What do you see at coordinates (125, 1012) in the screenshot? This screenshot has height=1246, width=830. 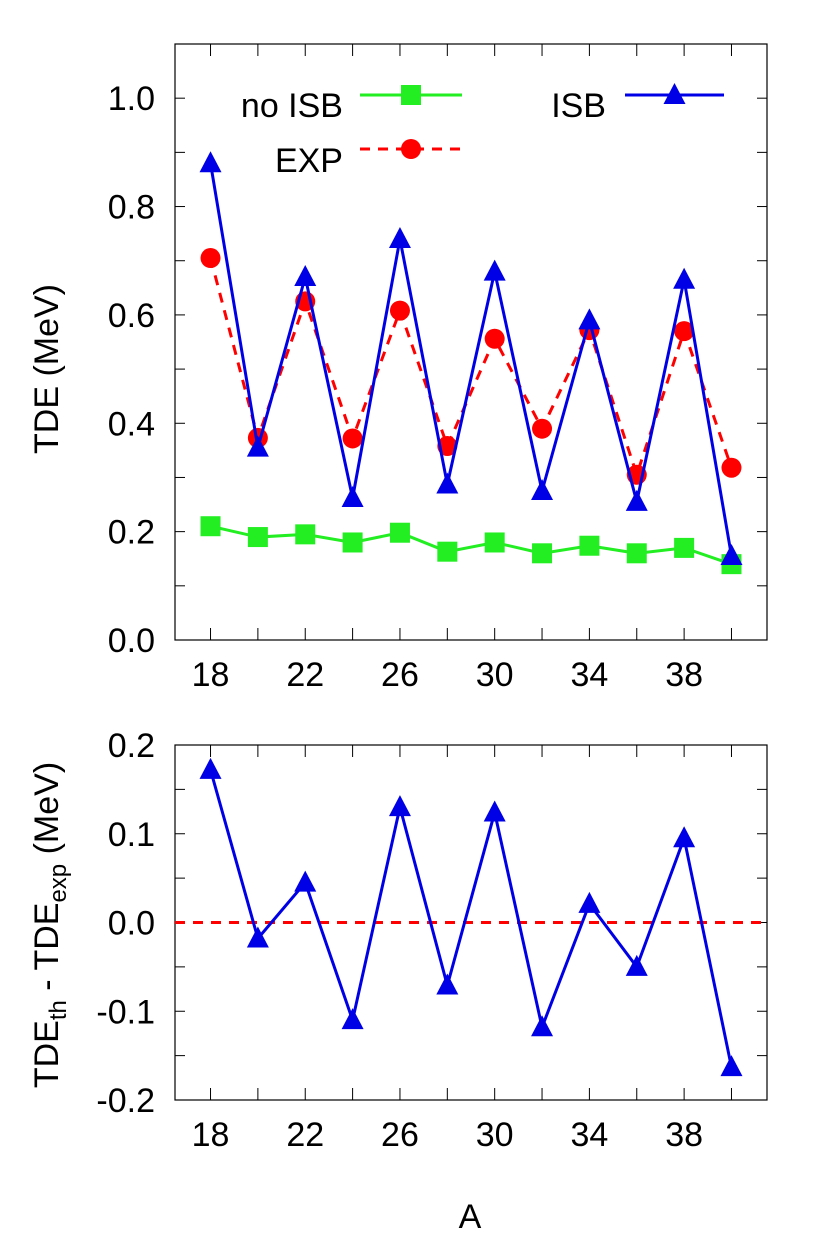 I see `y-tick-label: -0.1` at bounding box center [125, 1012].